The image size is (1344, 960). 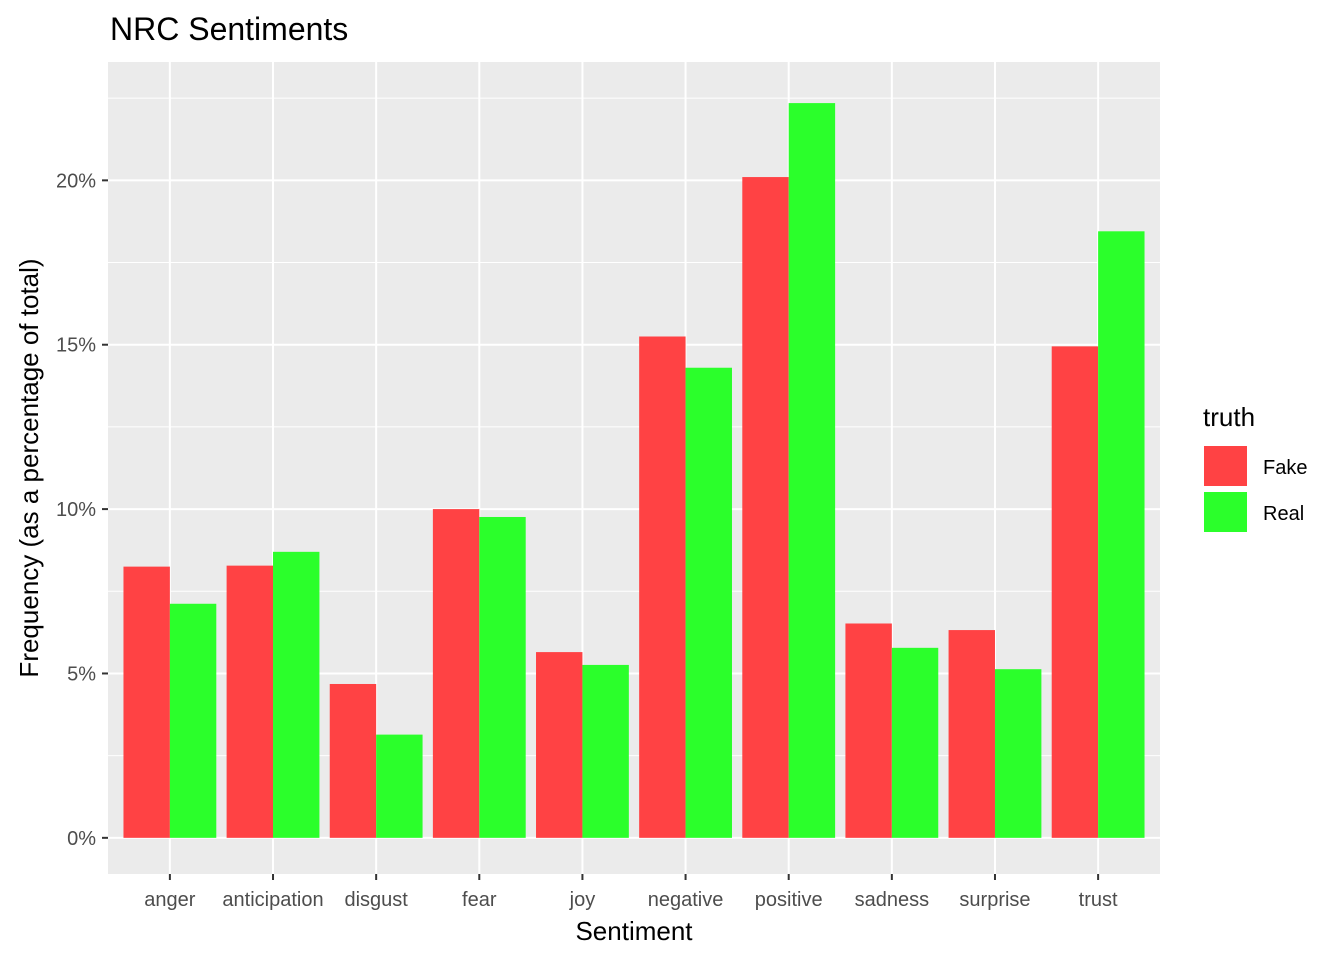 What do you see at coordinates (29, 467) in the screenshot?
I see `y-axis-title: Frequency (as a percentage of total)` at bounding box center [29, 467].